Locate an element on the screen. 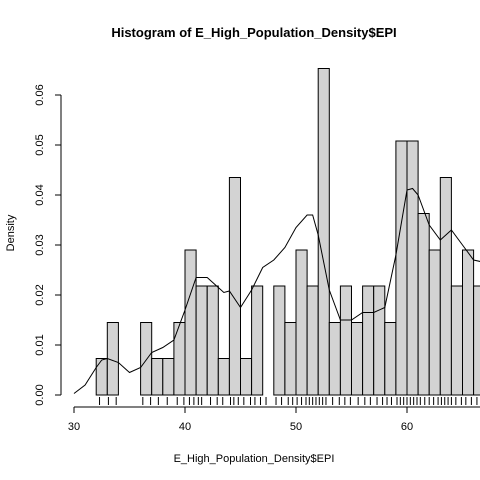  x-tick-label-2: 50 is located at coordinates (296, 427).